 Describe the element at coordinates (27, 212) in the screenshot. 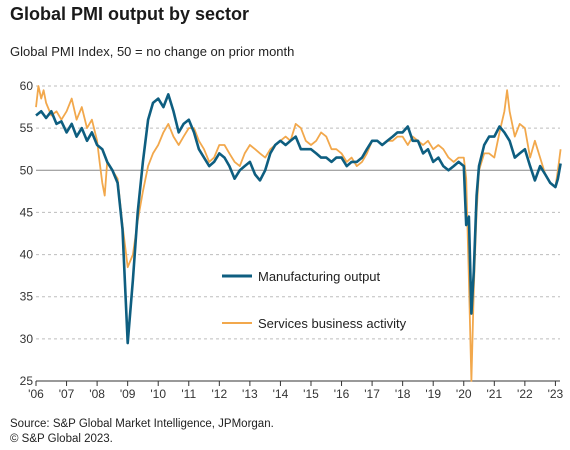

I see `y-tick-label: 45` at that location.